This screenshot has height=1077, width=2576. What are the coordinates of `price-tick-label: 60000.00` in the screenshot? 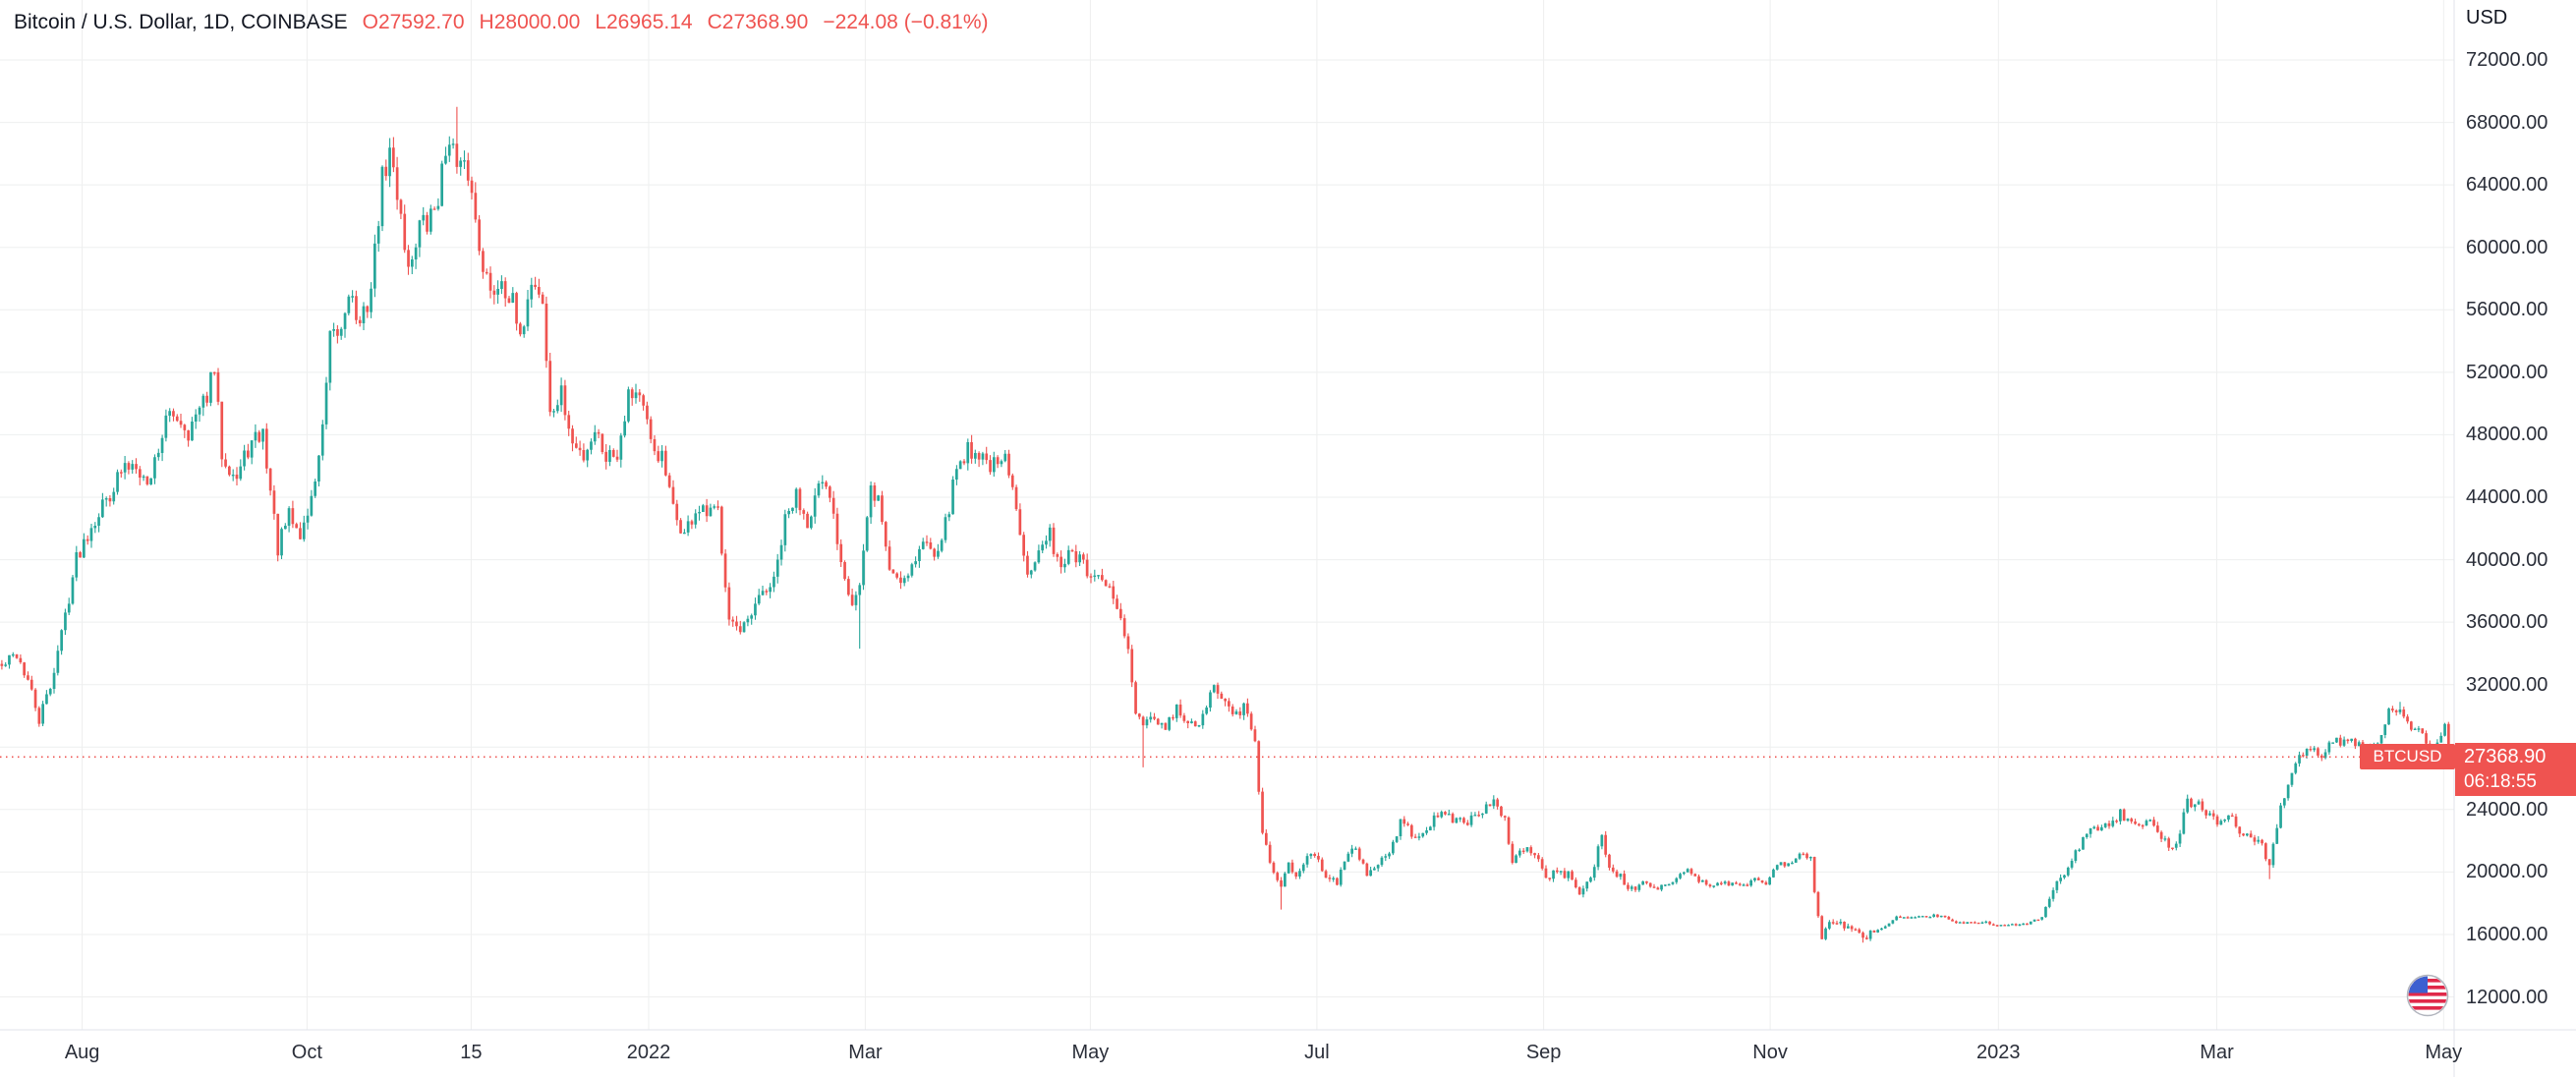 It's located at (2507, 247).